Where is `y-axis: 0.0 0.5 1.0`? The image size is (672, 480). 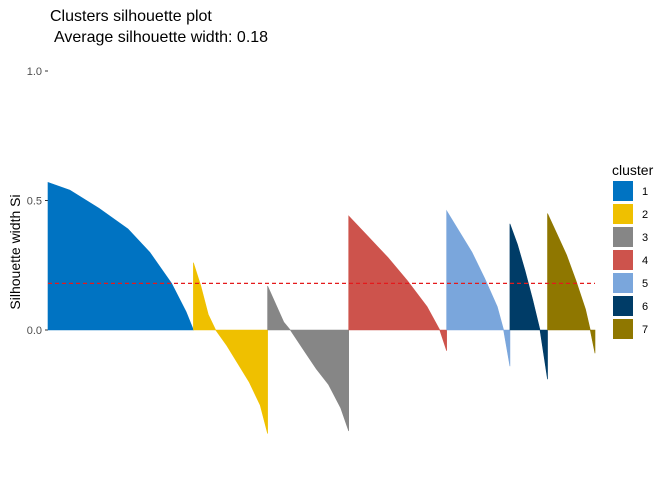 y-axis: 0.0 0.5 1.0 is located at coordinates (37, 201).